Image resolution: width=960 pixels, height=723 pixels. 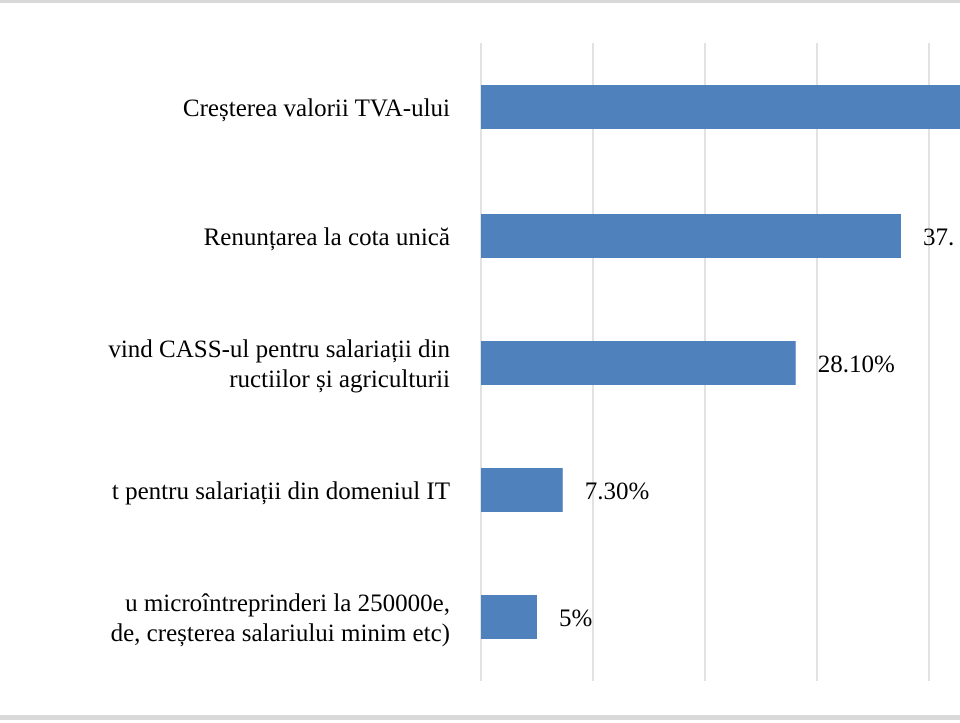 What do you see at coordinates (339, 379) in the screenshot?
I see `category-label-2-1: ructiilor și agriculturii` at bounding box center [339, 379].